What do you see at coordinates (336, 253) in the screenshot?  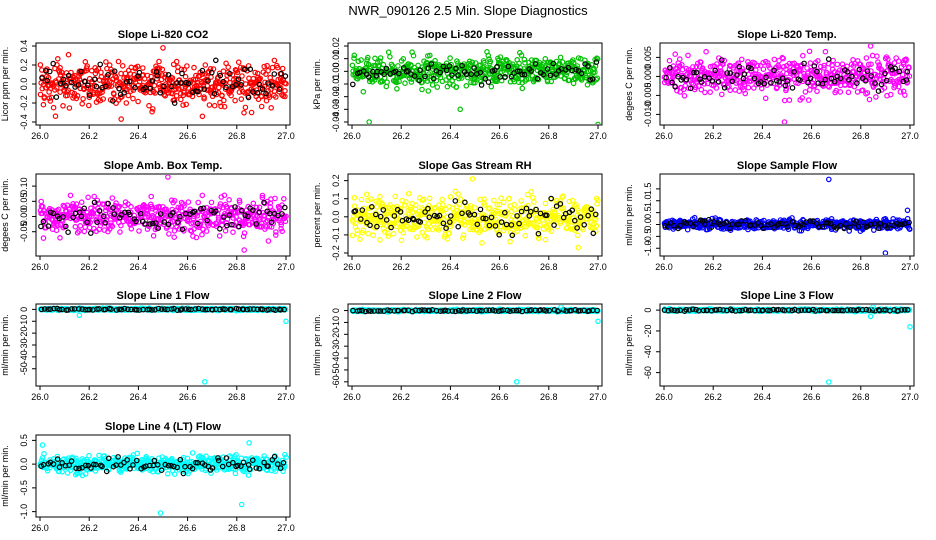 I see `y-tick-label: -0.2` at bounding box center [336, 253].